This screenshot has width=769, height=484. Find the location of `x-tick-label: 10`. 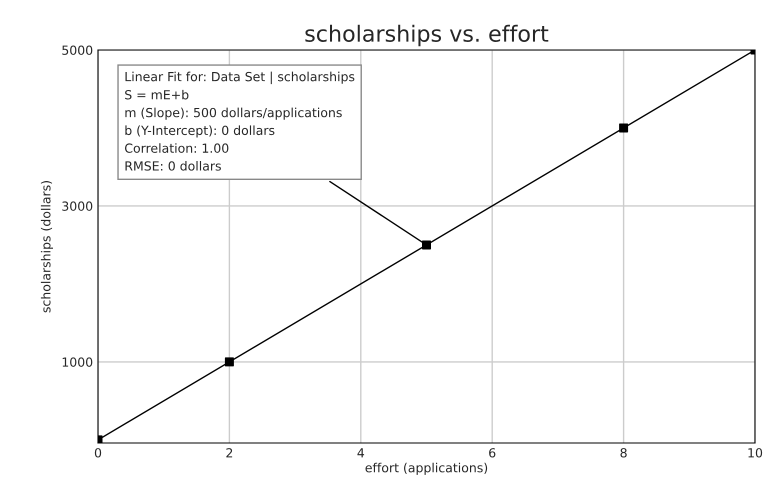

x-tick-label: 10 is located at coordinates (755, 453).